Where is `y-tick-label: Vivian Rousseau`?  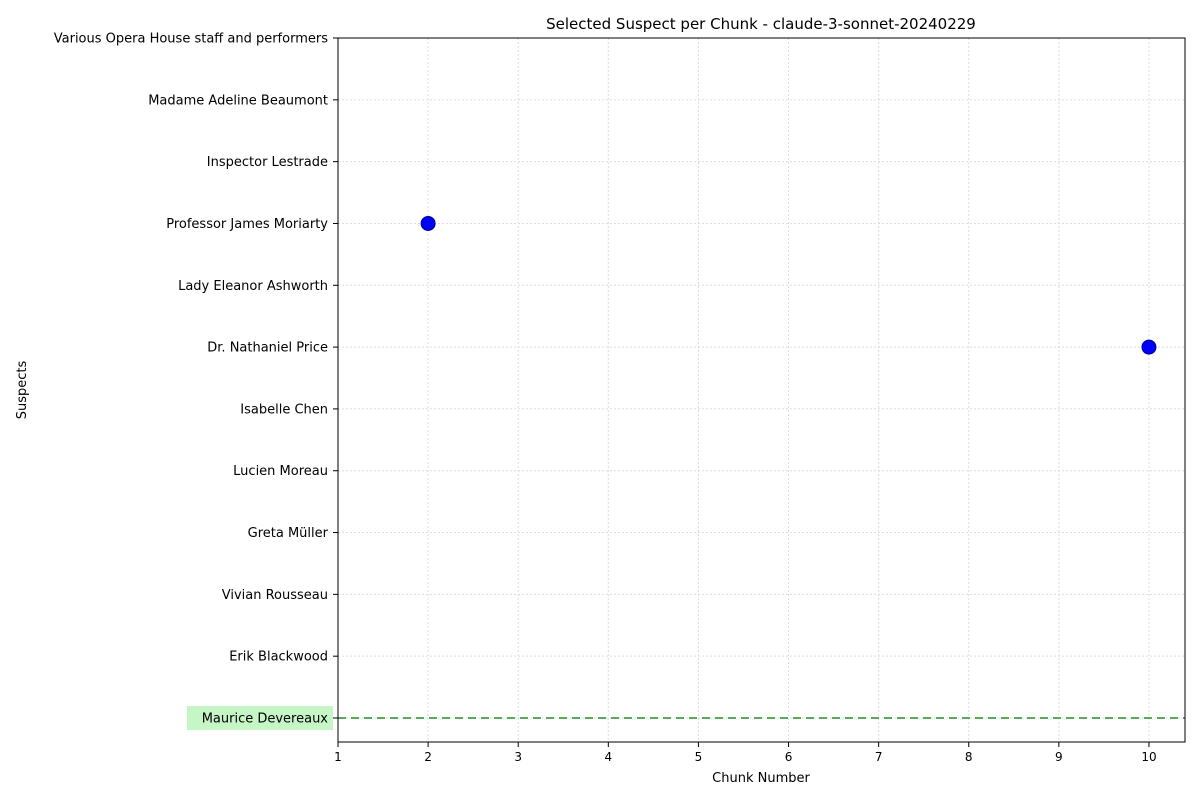 y-tick-label: Vivian Rousseau is located at coordinates (275, 595).